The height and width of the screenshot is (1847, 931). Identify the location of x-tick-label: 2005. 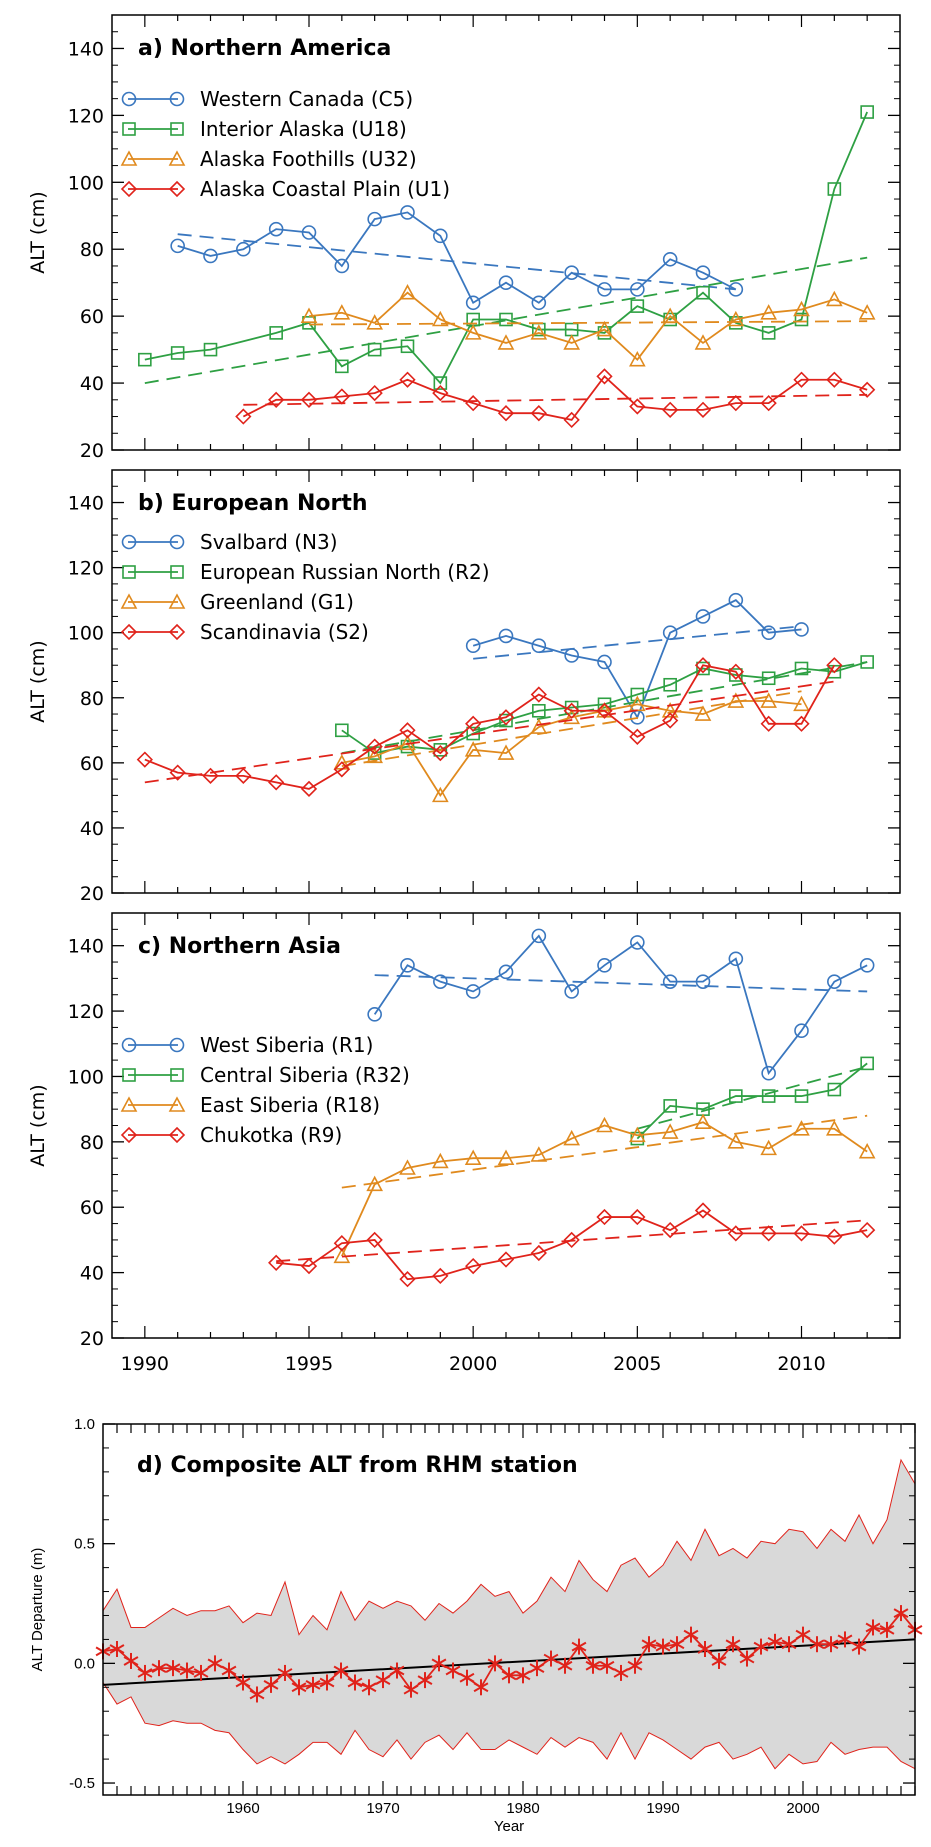
(637, 1364).